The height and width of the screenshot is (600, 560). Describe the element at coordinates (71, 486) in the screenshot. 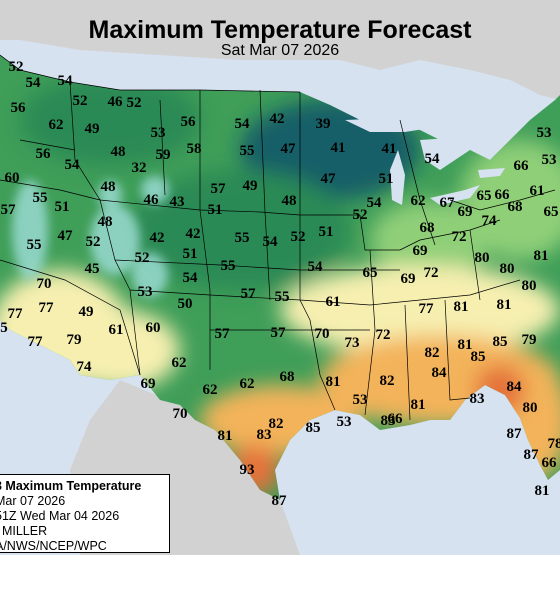

I see `legend-heading: 3 Maximum Temperature` at that location.